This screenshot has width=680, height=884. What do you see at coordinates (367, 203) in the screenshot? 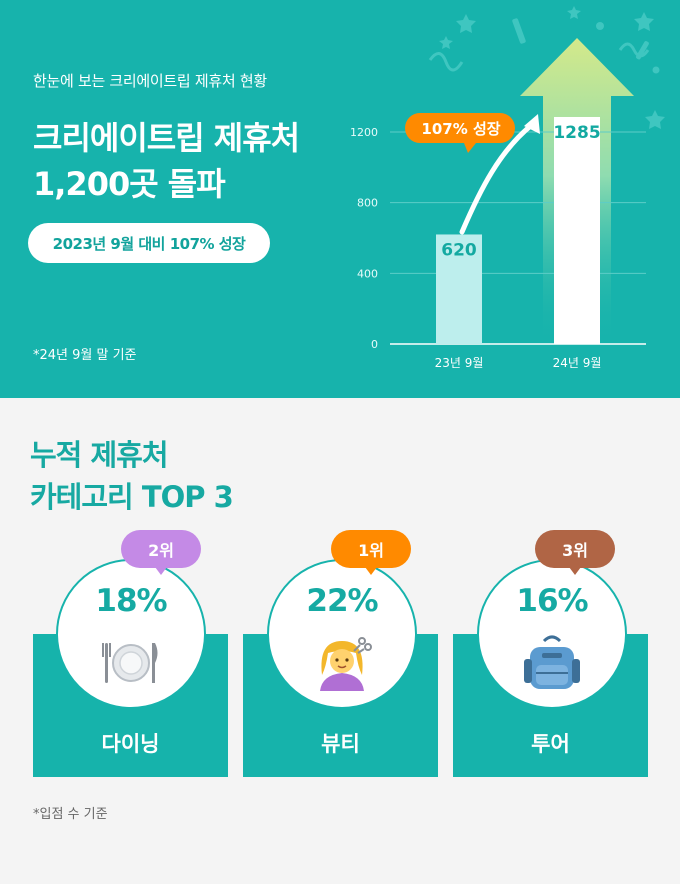
I see `y-tick-label: 800` at bounding box center [367, 203].